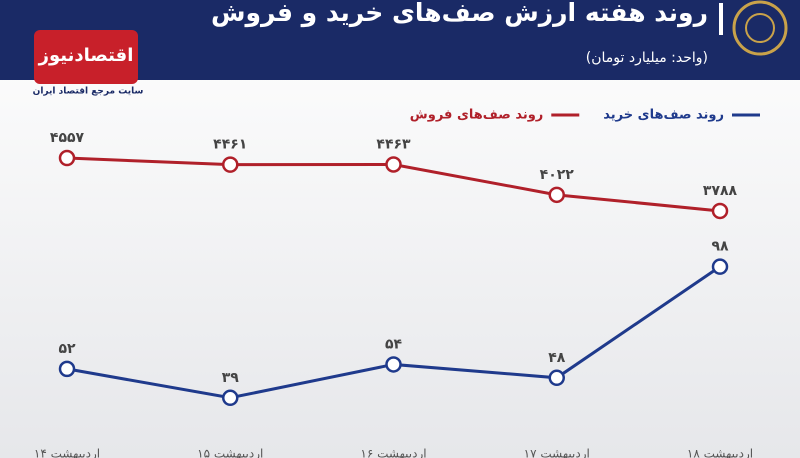  What do you see at coordinates (67, 349) in the screenshot?
I see `value-label: ۵۲` at bounding box center [67, 349].